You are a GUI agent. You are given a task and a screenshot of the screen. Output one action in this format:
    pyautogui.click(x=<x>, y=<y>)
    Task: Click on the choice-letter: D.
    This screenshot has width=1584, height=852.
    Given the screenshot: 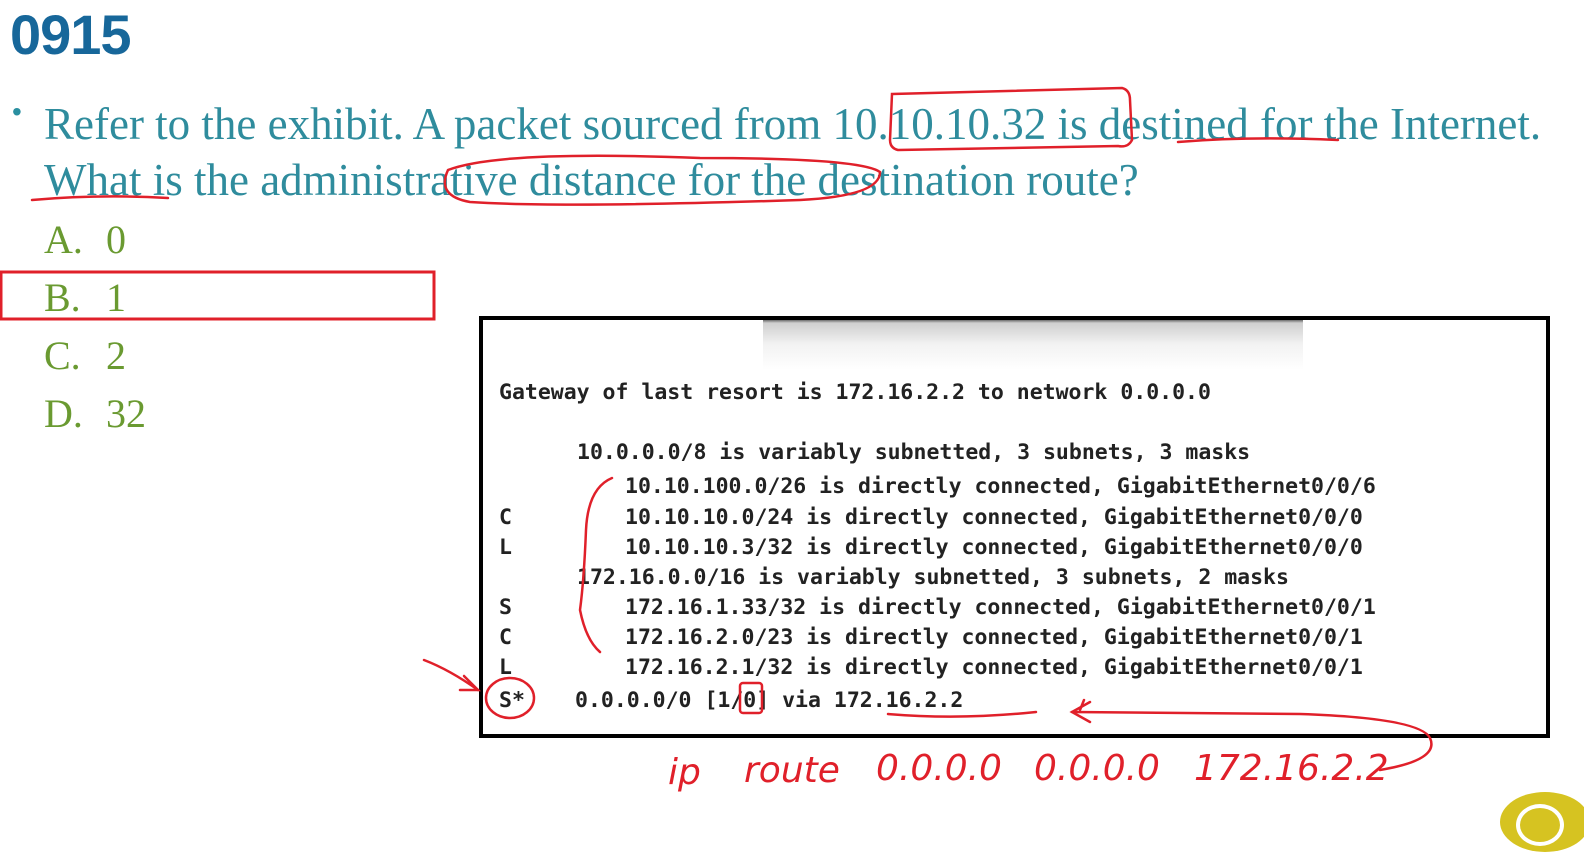 What is the action you would take?
    pyautogui.click(x=63, y=413)
    